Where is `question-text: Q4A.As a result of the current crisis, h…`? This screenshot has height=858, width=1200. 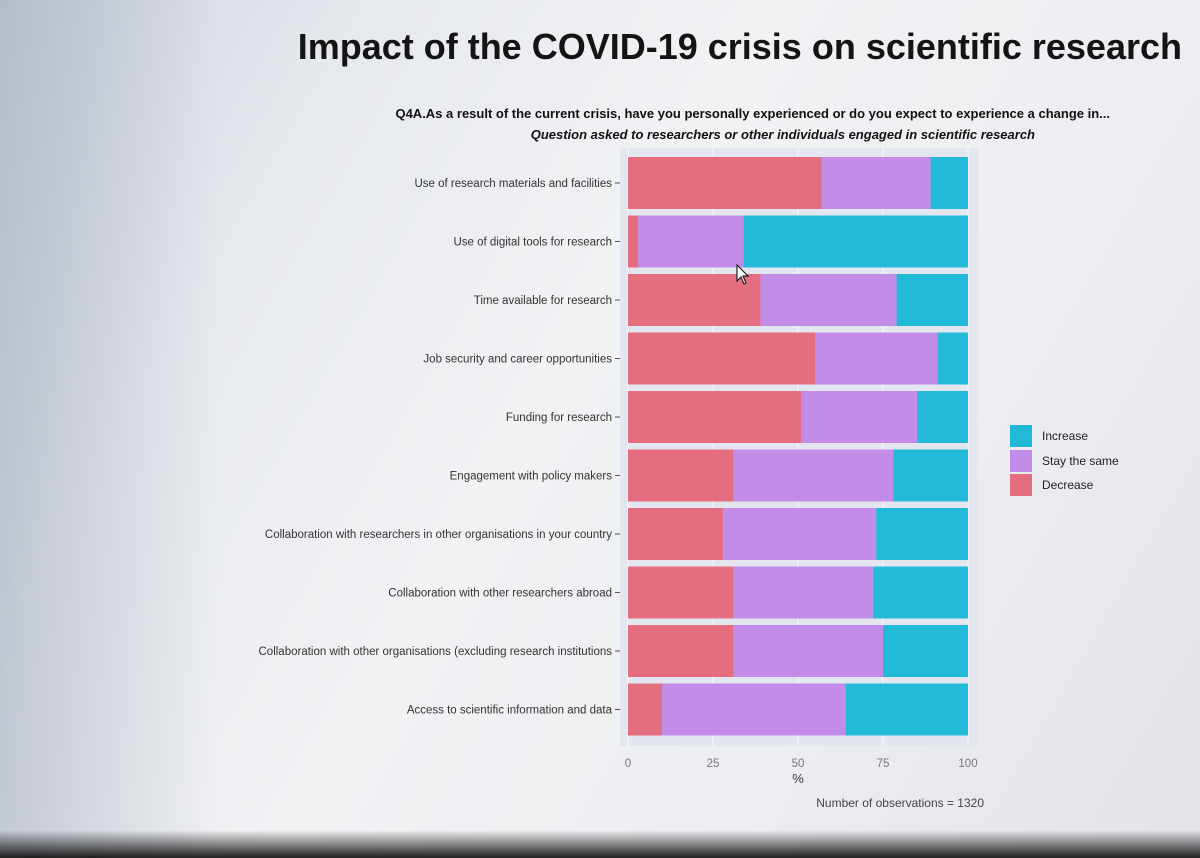
question-text: Q4A.As a result of the current crisis, h… is located at coordinates (752, 113).